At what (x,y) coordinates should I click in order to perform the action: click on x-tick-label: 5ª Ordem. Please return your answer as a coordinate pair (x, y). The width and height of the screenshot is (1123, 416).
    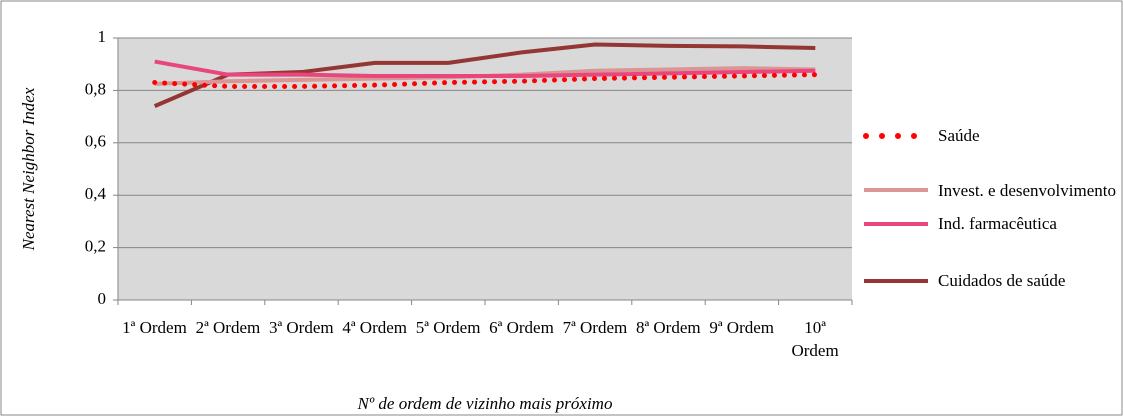
    Looking at the image, I should click on (448, 327).